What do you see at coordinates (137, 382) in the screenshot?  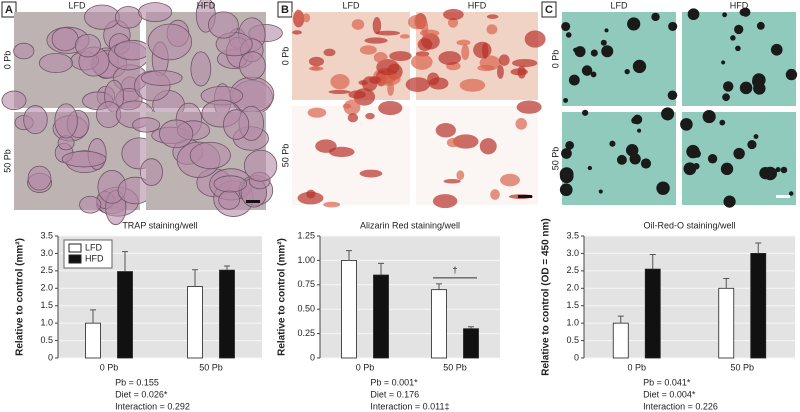 I see `stat-line: Pb = 0.155` at bounding box center [137, 382].